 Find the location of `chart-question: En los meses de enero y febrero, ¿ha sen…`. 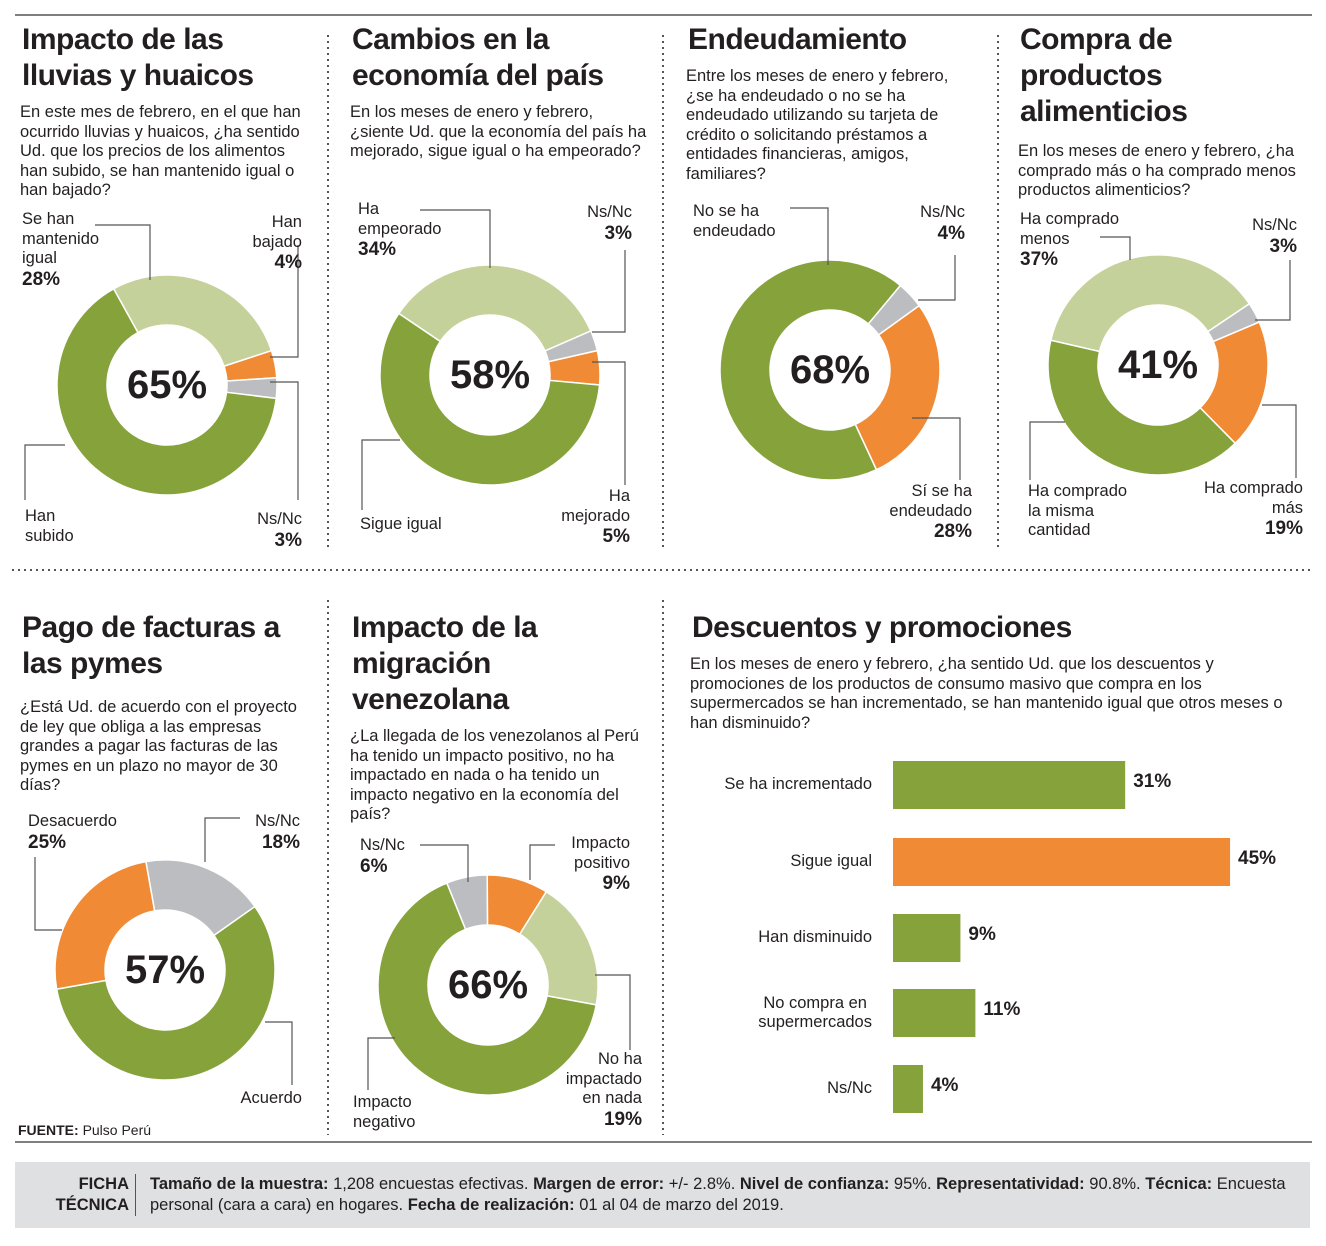

chart-question: En los meses de enero y febrero, ¿ha sen… is located at coordinates (986, 693).